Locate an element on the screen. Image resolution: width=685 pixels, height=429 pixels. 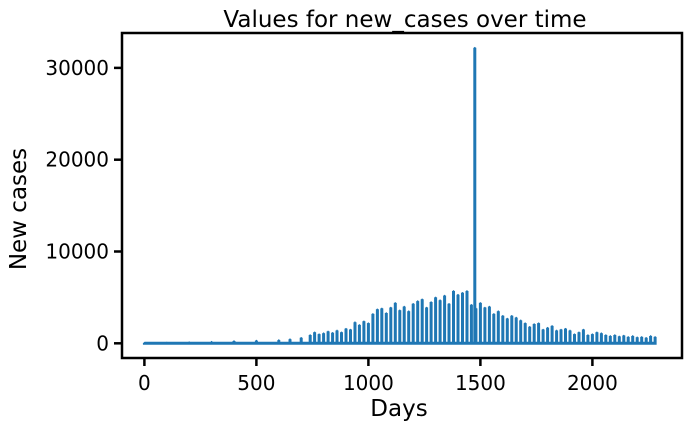
x-axis-label: Days is located at coordinates (398, 409).